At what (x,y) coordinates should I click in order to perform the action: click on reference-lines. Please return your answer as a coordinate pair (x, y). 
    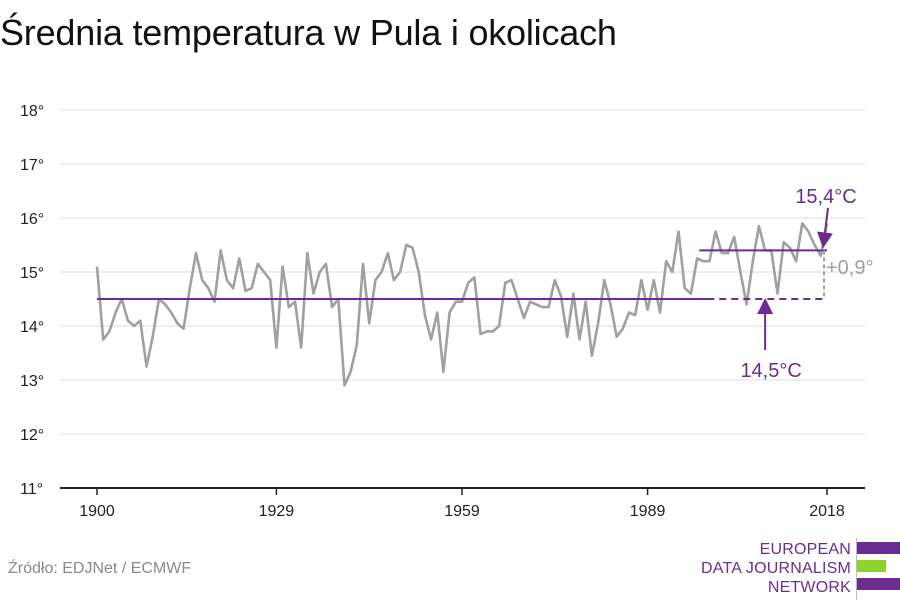
    Looking at the image, I should click on (462, 274).